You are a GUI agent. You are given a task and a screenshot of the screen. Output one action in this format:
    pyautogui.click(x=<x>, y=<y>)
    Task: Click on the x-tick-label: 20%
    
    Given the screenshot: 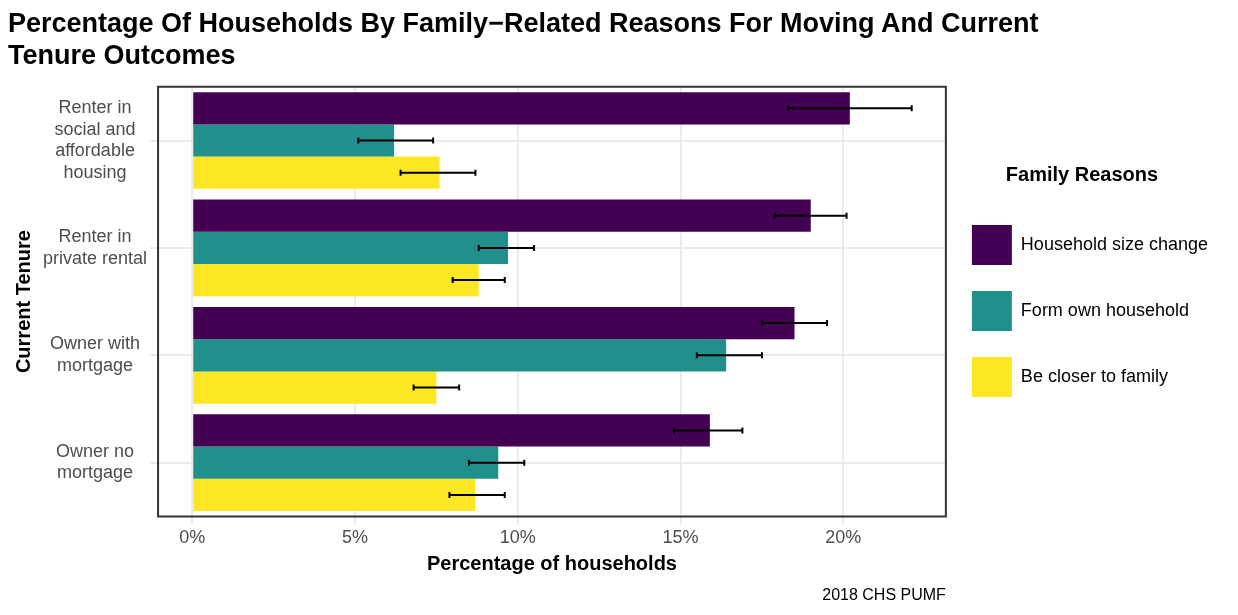 What is the action you would take?
    pyautogui.click(x=843, y=537)
    